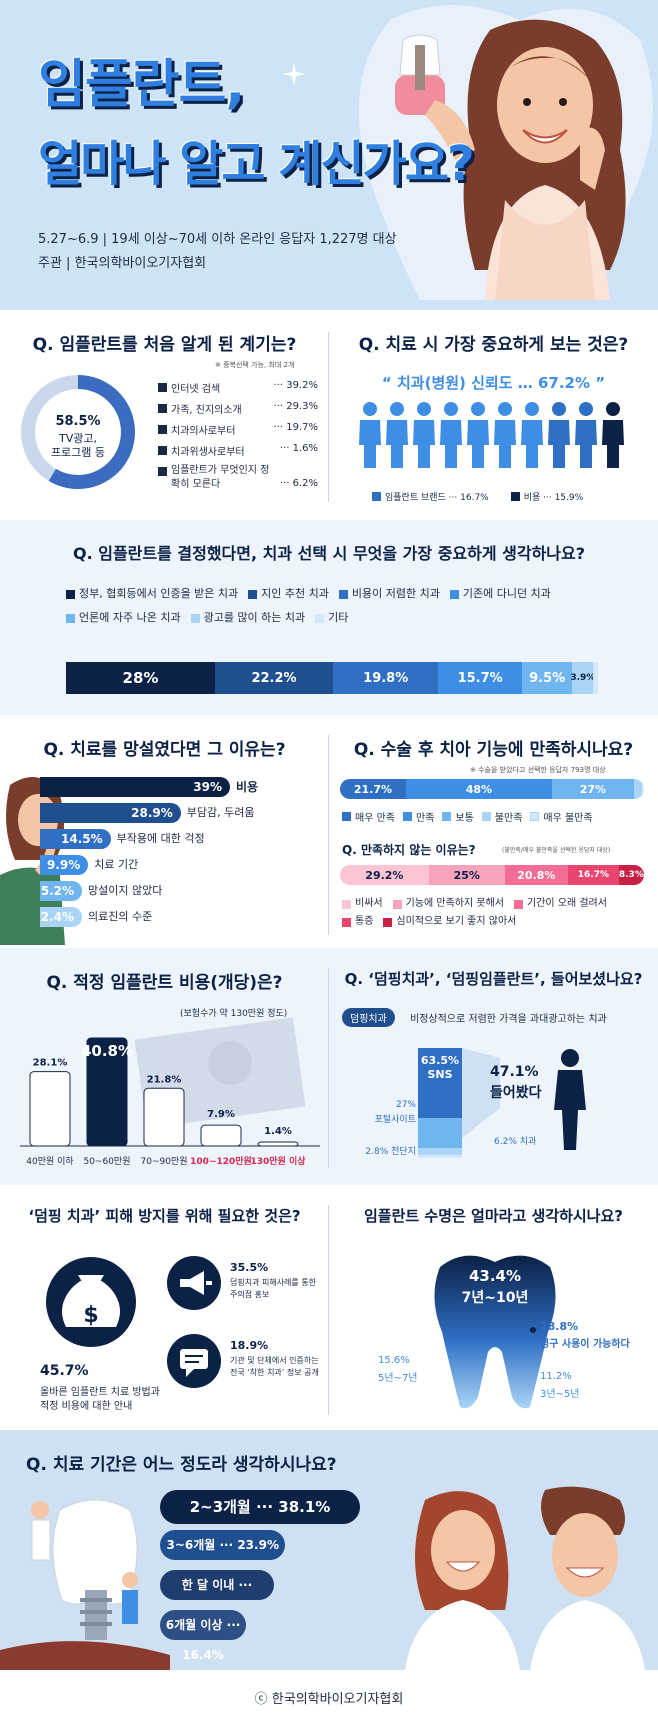 Image resolution: width=658 pixels, height=1721 pixels. I want to click on q1-note: ※ 중복선택 가능, 최대 2개, so click(255, 365).